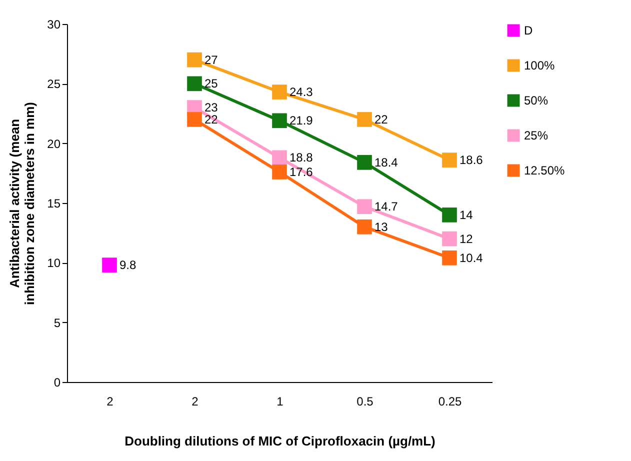  What do you see at coordinates (211, 59) in the screenshot?
I see `data-label: 27` at bounding box center [211, 59].